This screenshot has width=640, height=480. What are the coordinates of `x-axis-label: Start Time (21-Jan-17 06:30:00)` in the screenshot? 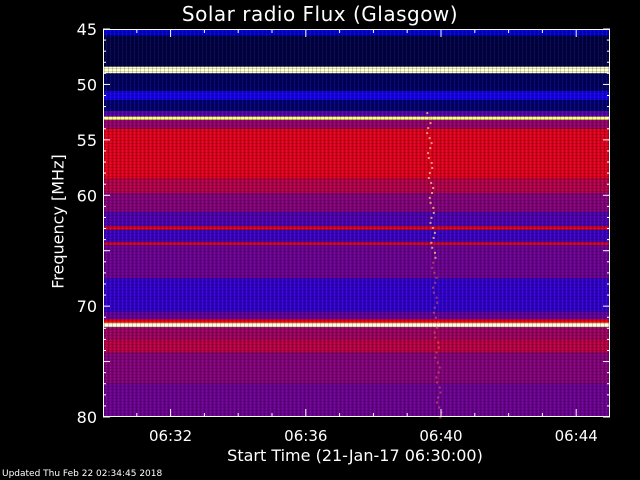 It's located at (355, 455).